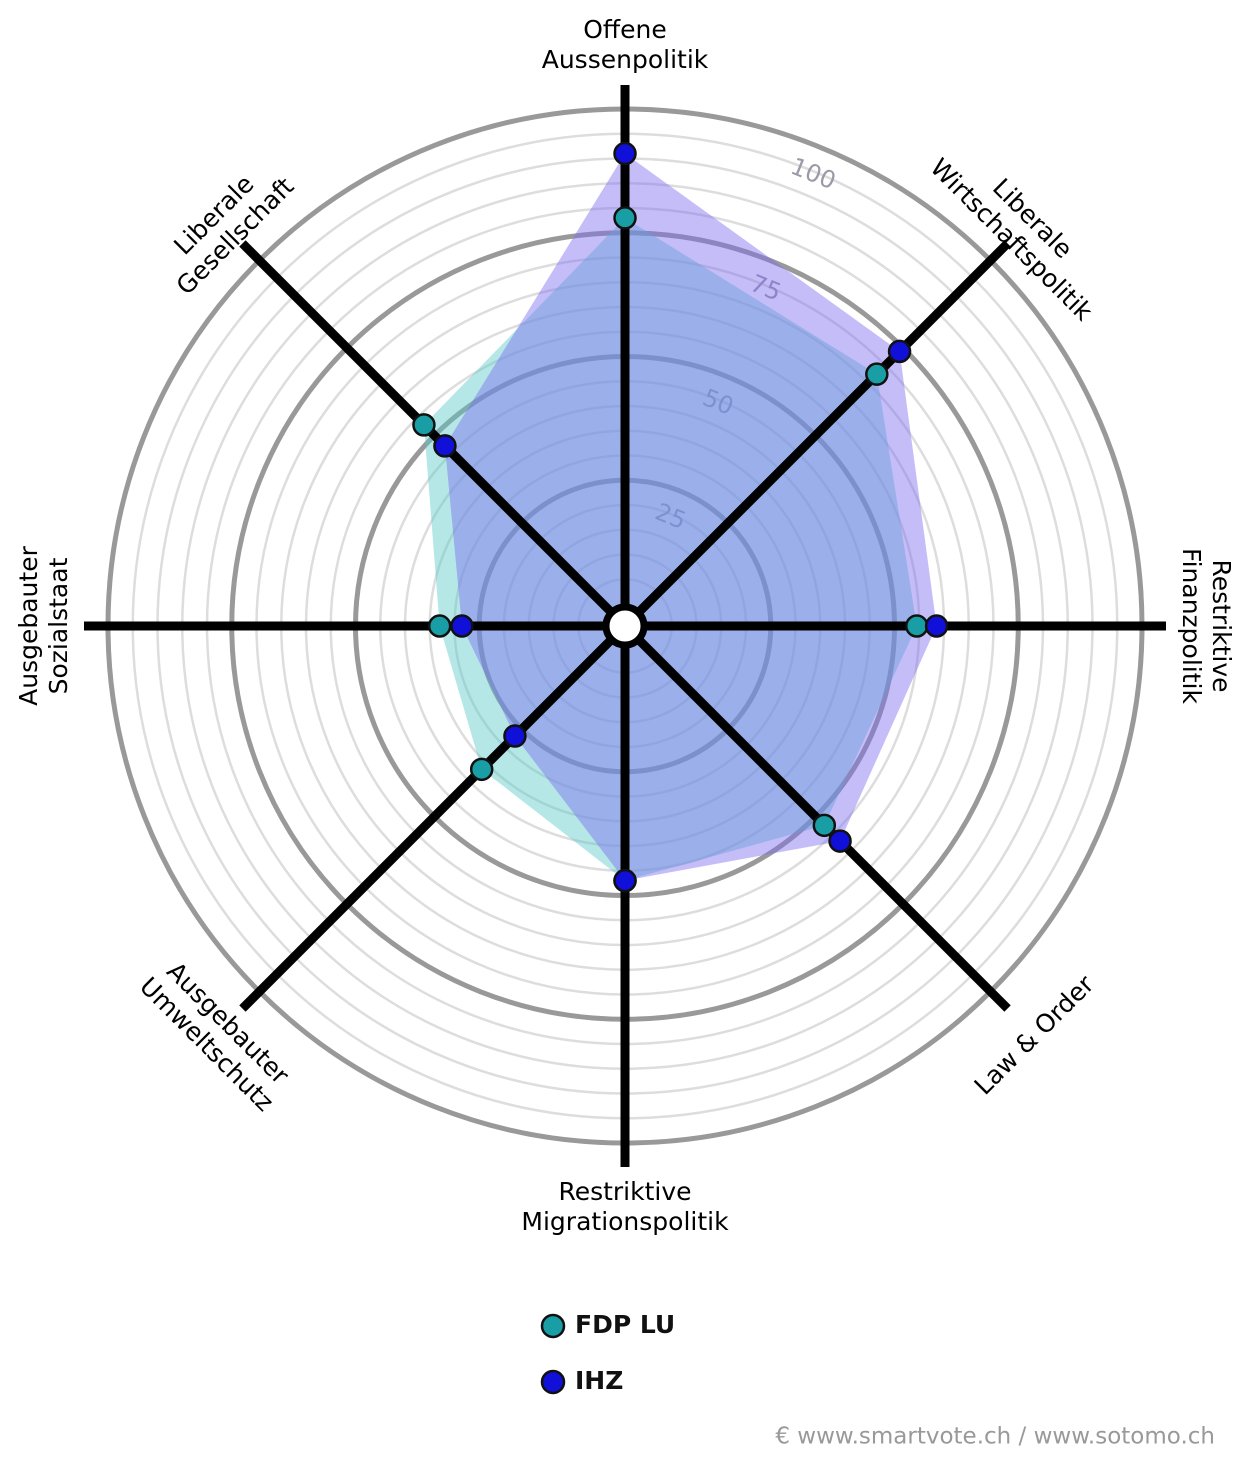 This screenshot has width=1250, height=1477. I want to click on axis-label: RestriktiveFinanzpolitik, so click(1206, 626).